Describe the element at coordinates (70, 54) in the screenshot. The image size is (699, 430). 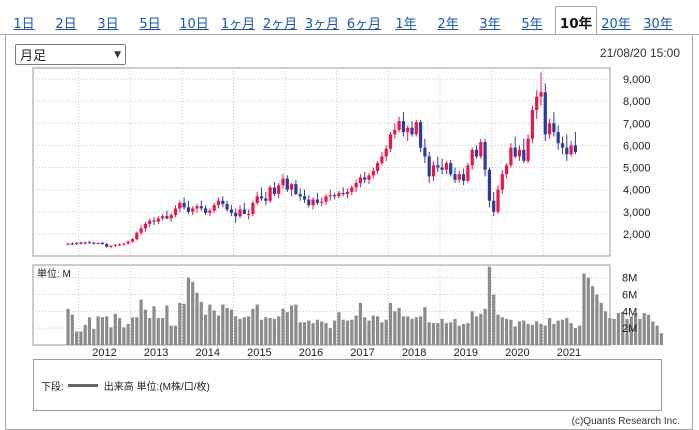
I see `candle-interval-select: 月足 ▼` at that location.